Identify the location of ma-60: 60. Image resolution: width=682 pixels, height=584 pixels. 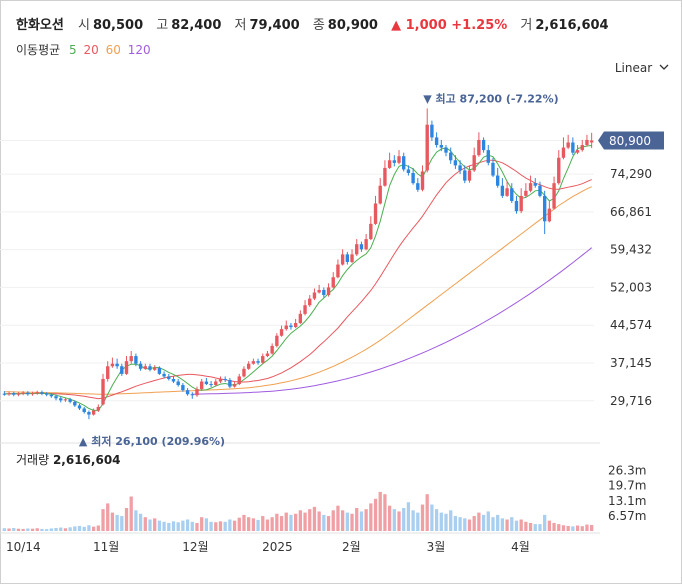
(113, 50).